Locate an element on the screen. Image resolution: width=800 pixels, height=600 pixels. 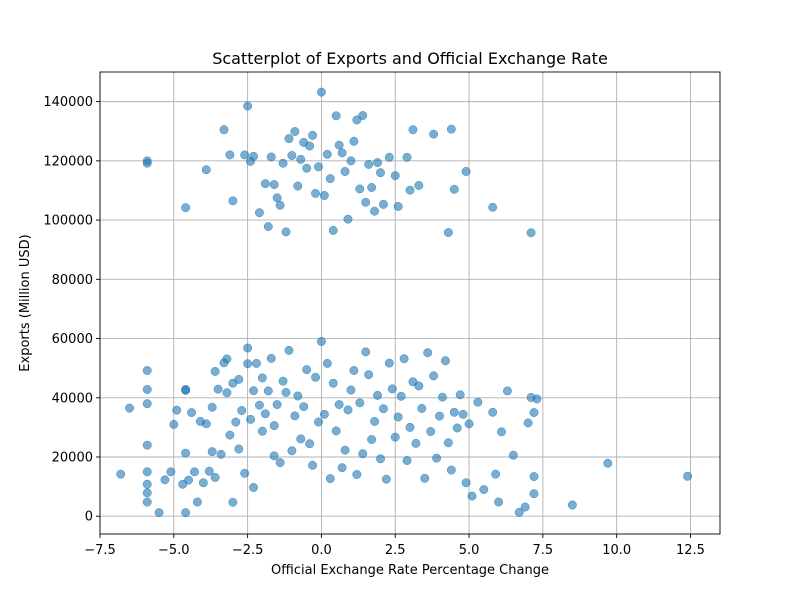
x-tick-label: 10.0 is located at coordinates (616, 550).